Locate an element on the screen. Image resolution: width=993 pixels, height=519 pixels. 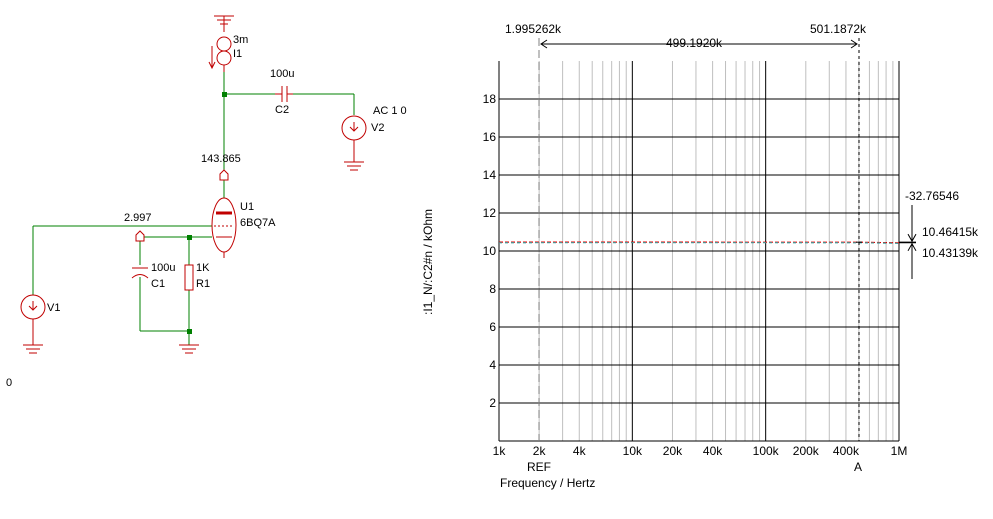
V2-value: AC 1 0 is located at coordinates (390, 111).